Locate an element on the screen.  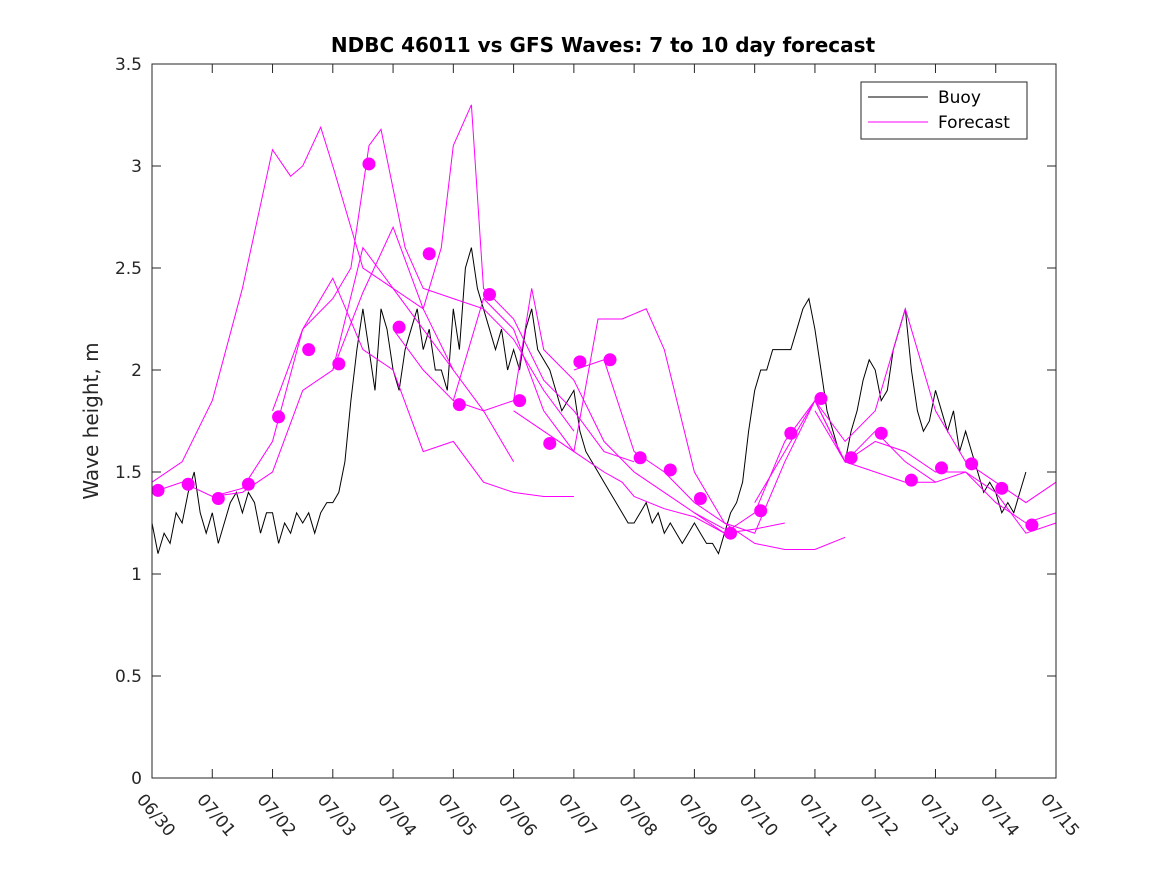
x-tick-label: 07/11 is located at coordinates (818, 815).